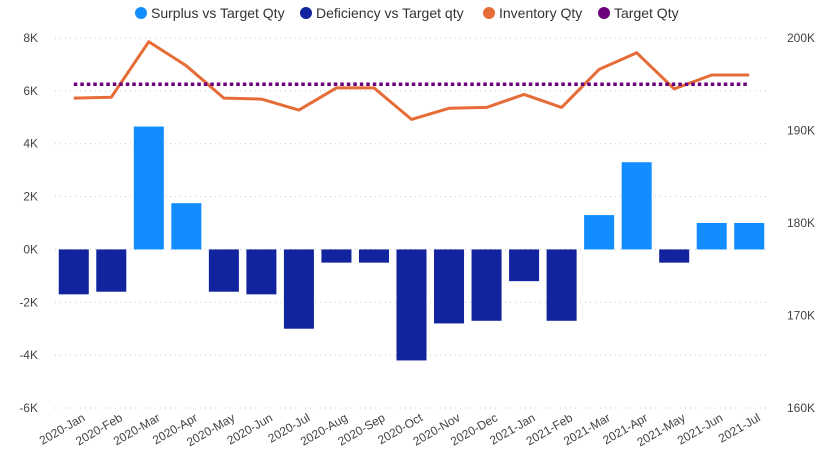  I want to click on left-tick-label: 6K, so click(30, 91).